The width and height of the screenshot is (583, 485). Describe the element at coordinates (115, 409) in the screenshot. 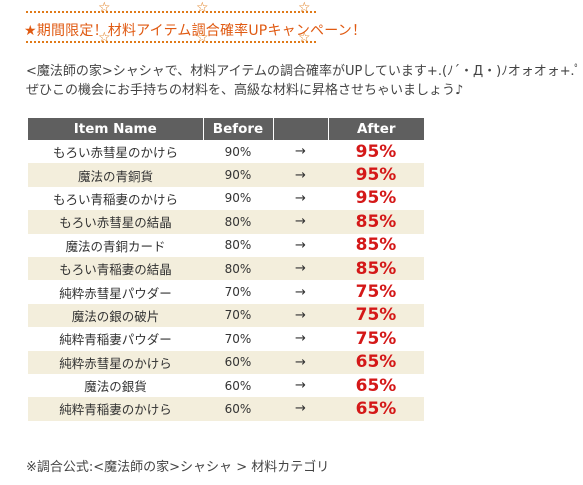

I see `item-name: 純粋青稲妻のかけら` at that location.